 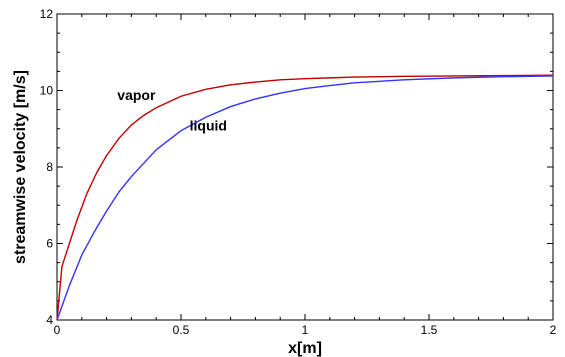 What do you see at coordinates (57, 330) in the screenshot?
I see `x-tick-label: 0` at bounding box center [57, 330].